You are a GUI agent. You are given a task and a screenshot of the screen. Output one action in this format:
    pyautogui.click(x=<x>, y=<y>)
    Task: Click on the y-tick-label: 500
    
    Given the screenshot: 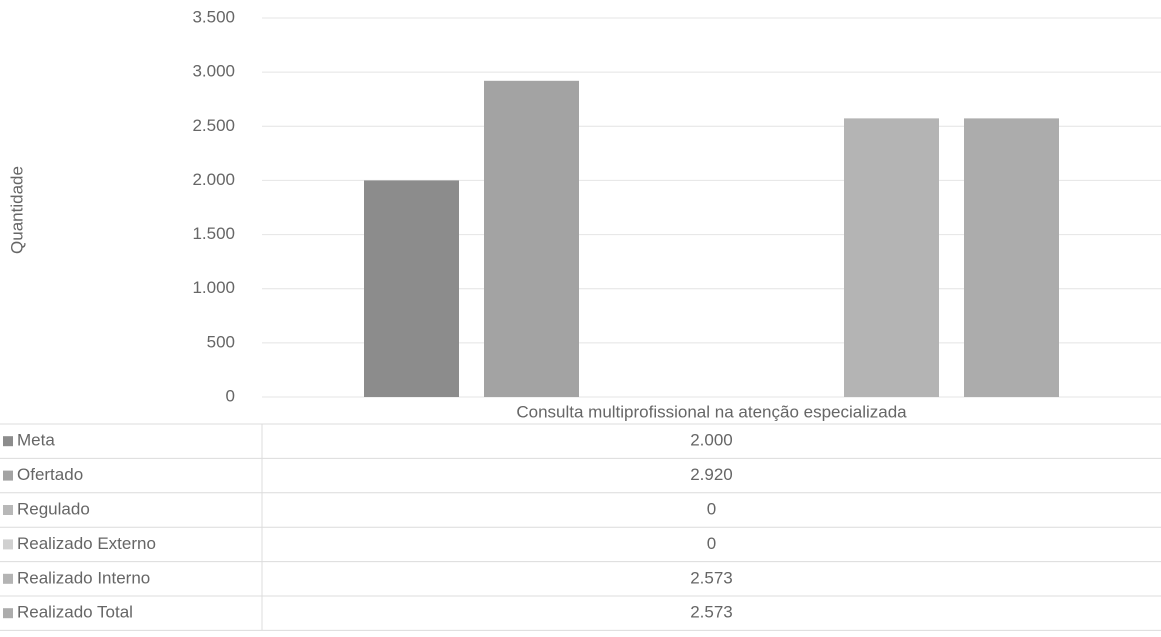 What is the action you would take?
    pyautogui.click(x=221, y=341)
    